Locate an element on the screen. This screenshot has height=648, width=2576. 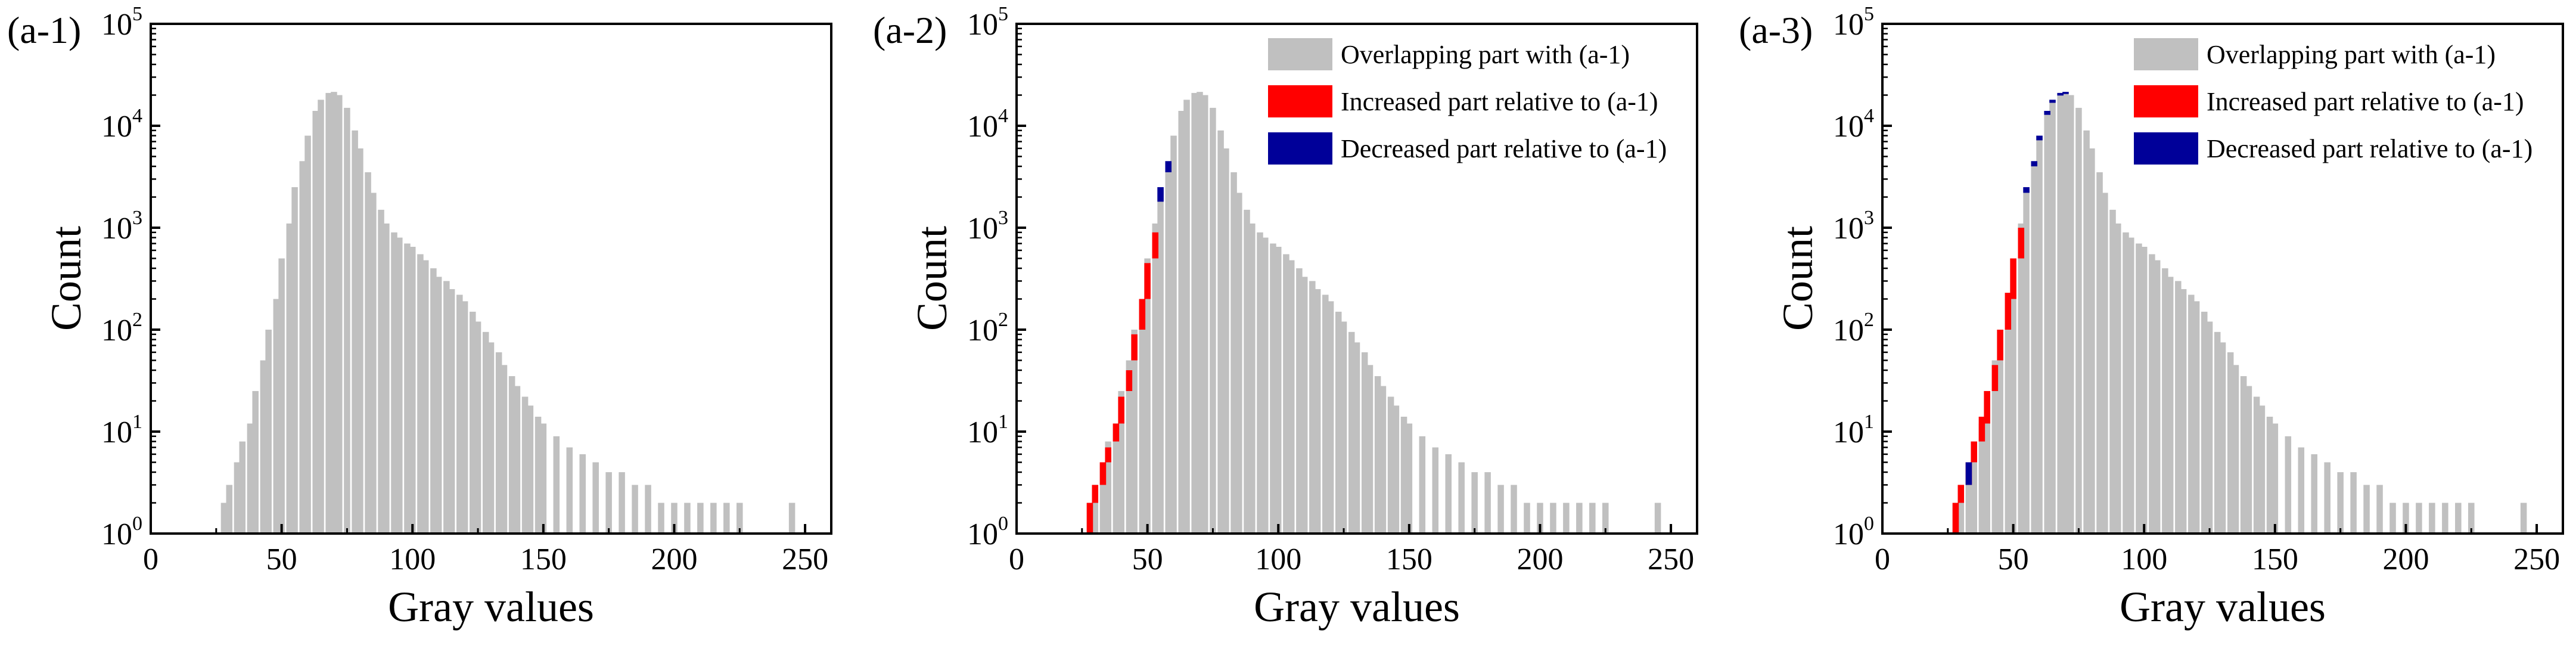
panel-a3-x-axis-title: Gray values is located at coordinates (2223, 607).